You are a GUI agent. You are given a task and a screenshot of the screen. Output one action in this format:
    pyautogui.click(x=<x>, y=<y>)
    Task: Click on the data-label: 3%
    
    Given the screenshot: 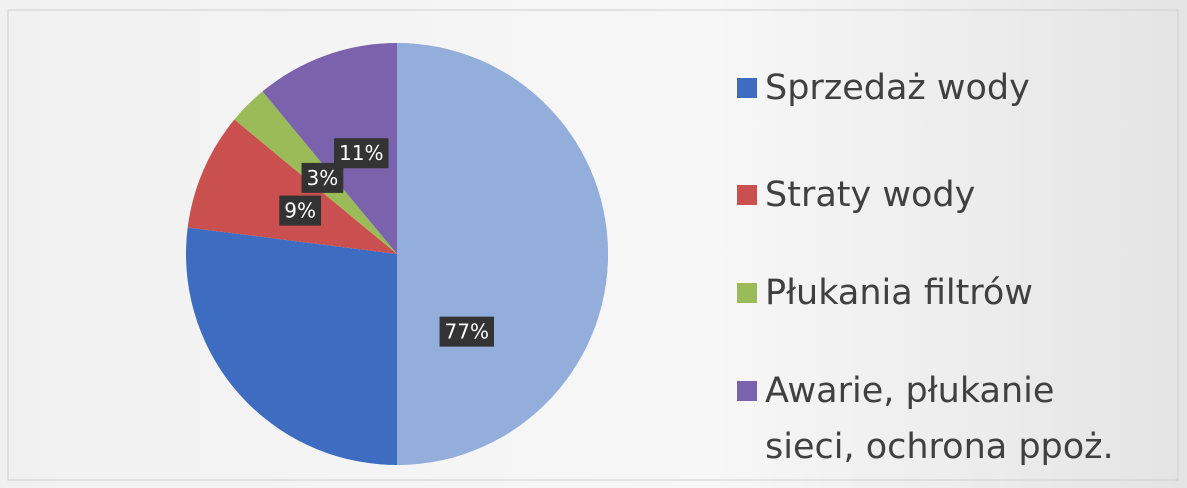 What is the action you would take?
    pyautogui.click(x=323, y=178)
    